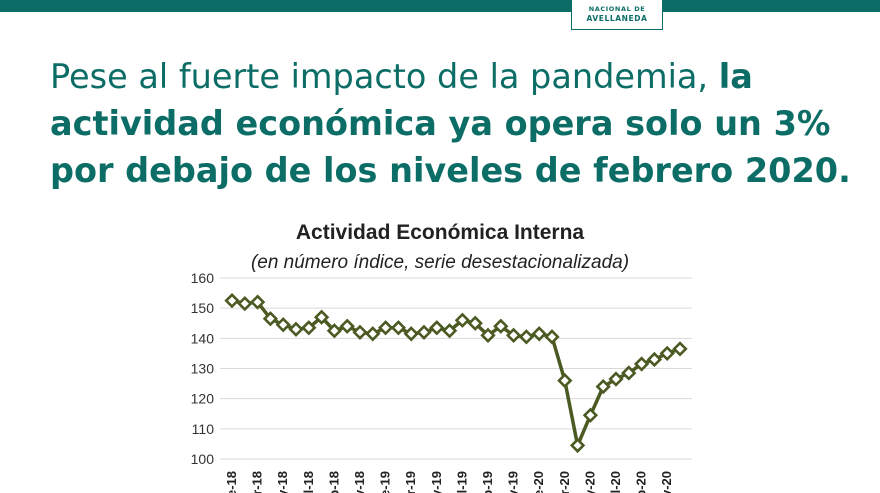 The height and width of the screenshot is (493, 880). Describe the element at coordinates (615, 482) in the screenshot. I see `x-tick-label: l-20` at that location.